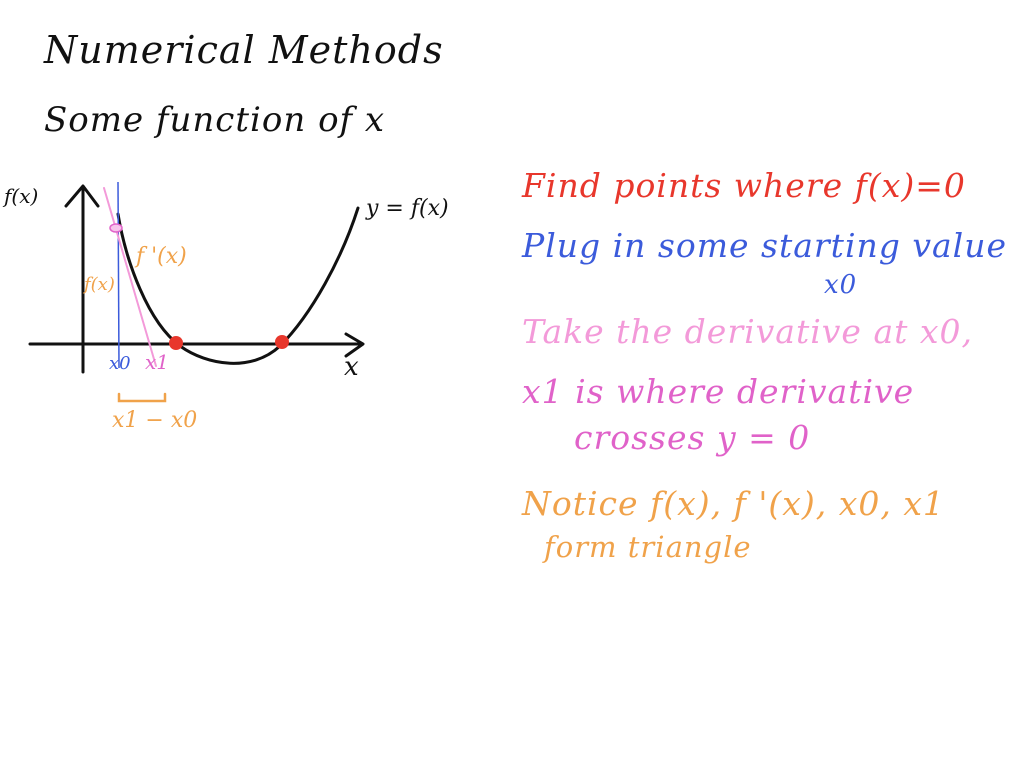  I want to click on difference-bracket, so click(142, 397).